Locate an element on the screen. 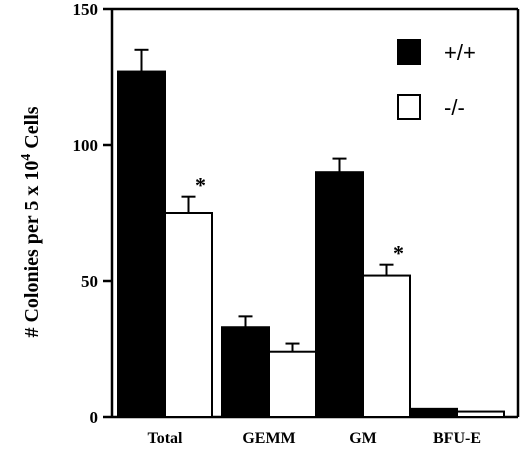  legend-swatch-knockout is located at coordinates (409, 107).